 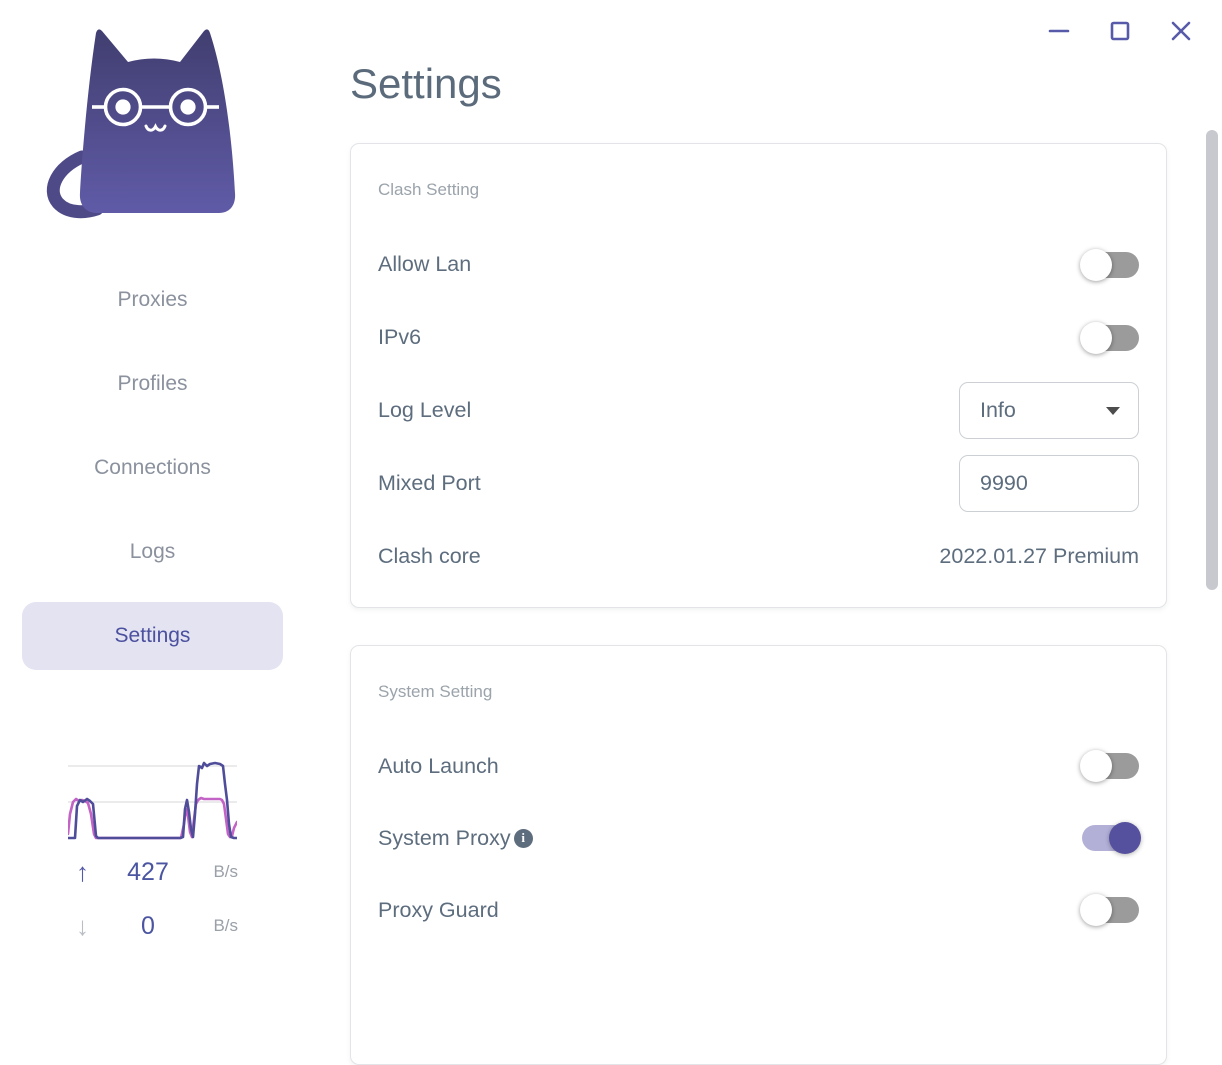 I want to click on allow-lan-label: Allow Lan, so click(x=425, y=264).